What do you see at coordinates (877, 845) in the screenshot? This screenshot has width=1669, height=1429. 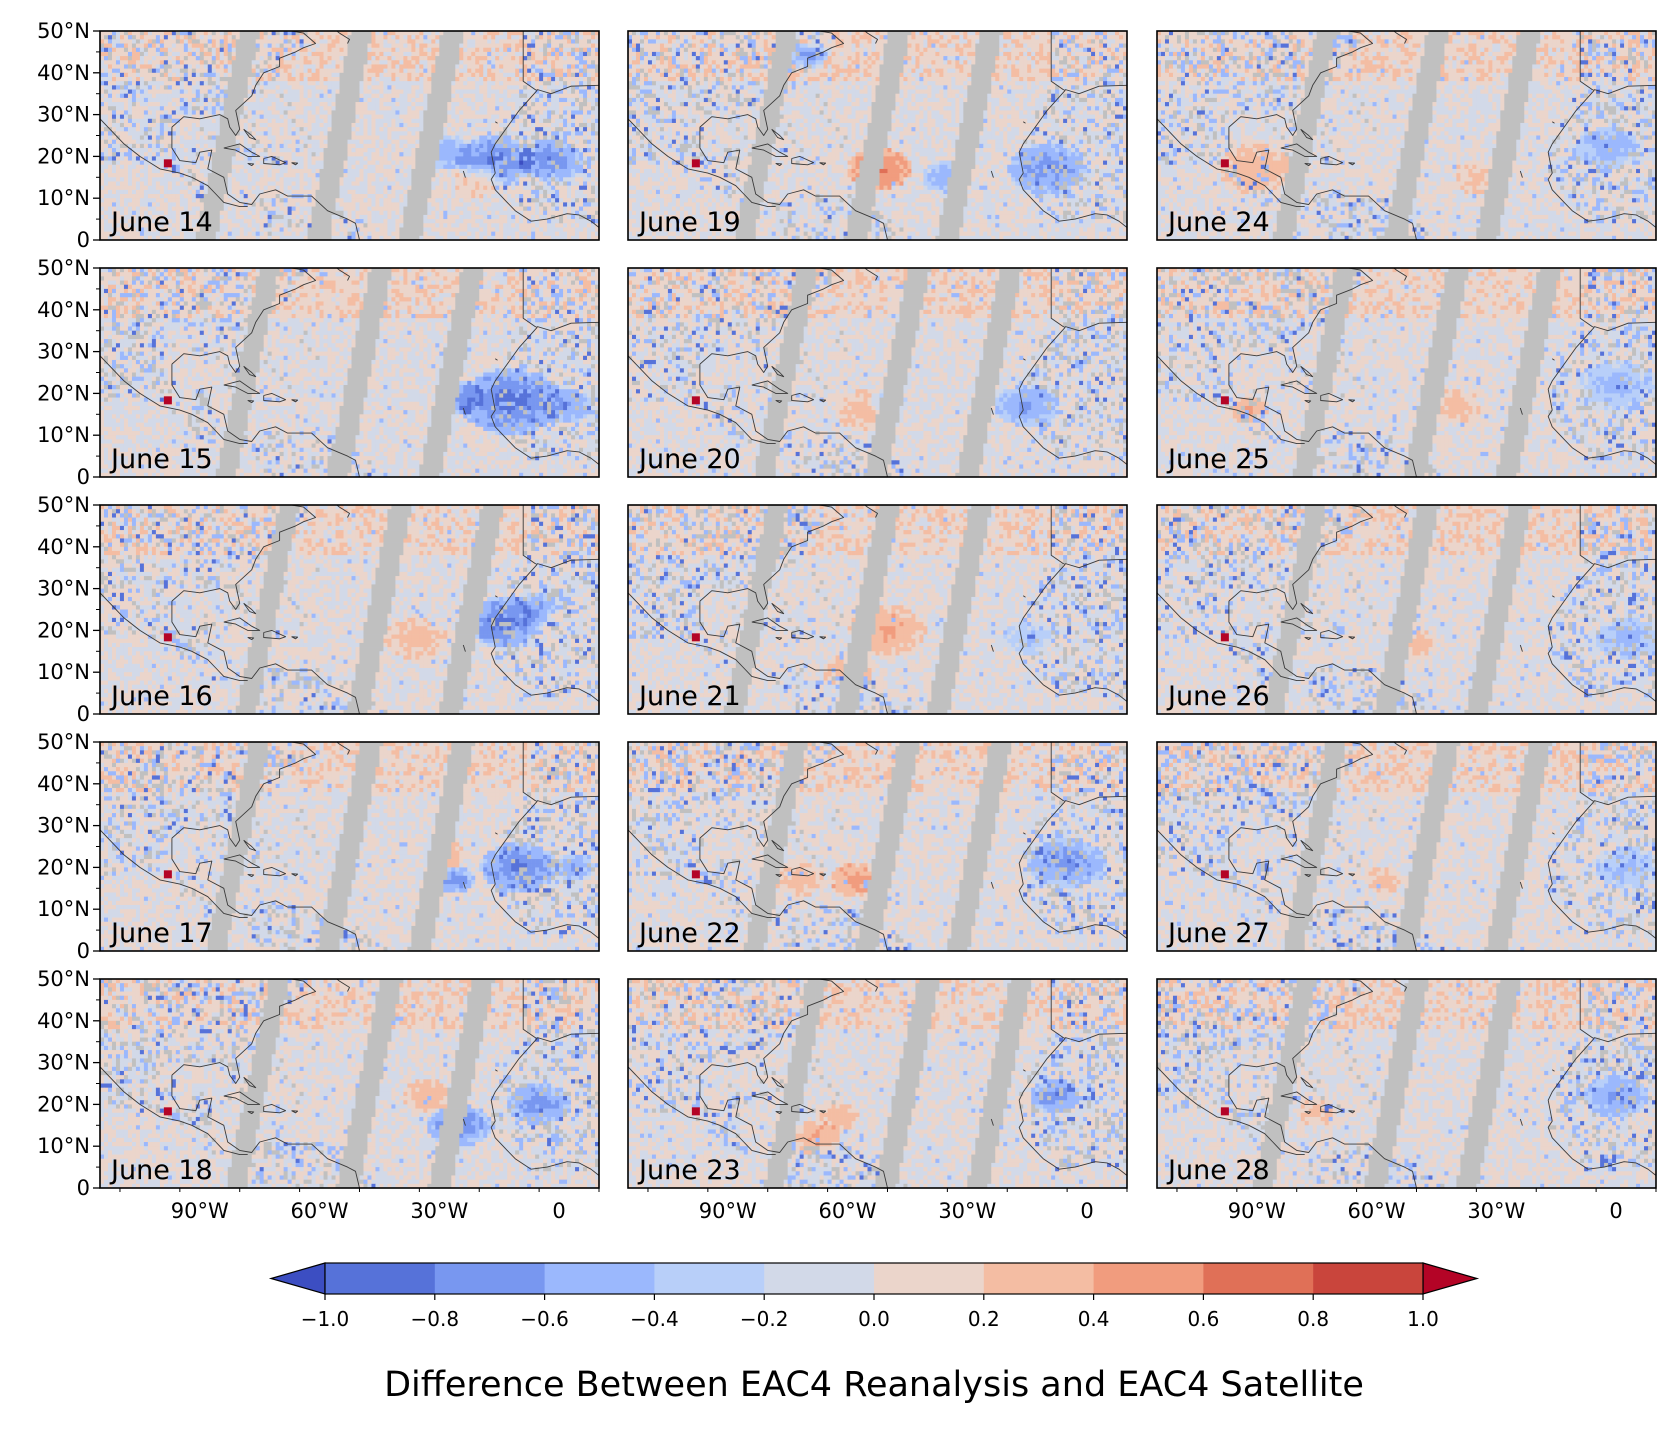 I see `map-panel: June 22` at bounding box center [877, 845].